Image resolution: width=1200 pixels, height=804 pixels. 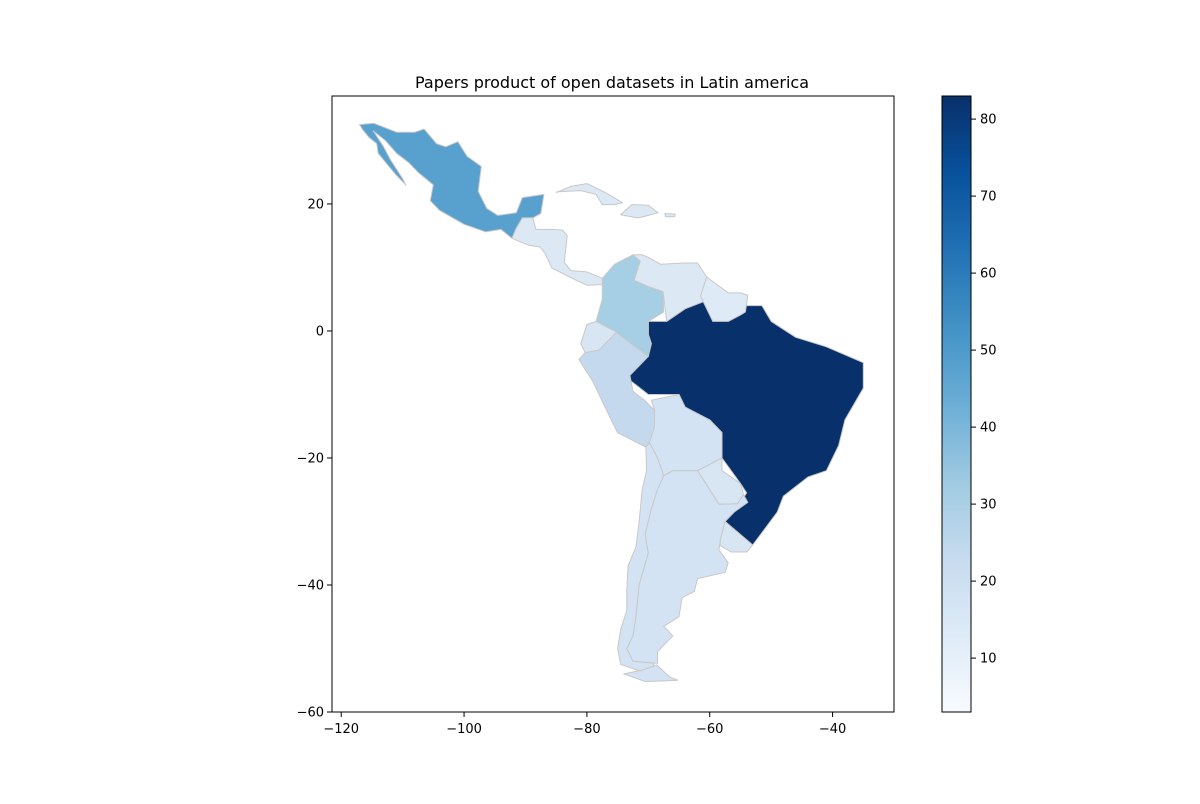 What do you see at coordinates (670, 215) in the screenshot?
I see `region-puerto-rico` at bounding box center [670, 215].